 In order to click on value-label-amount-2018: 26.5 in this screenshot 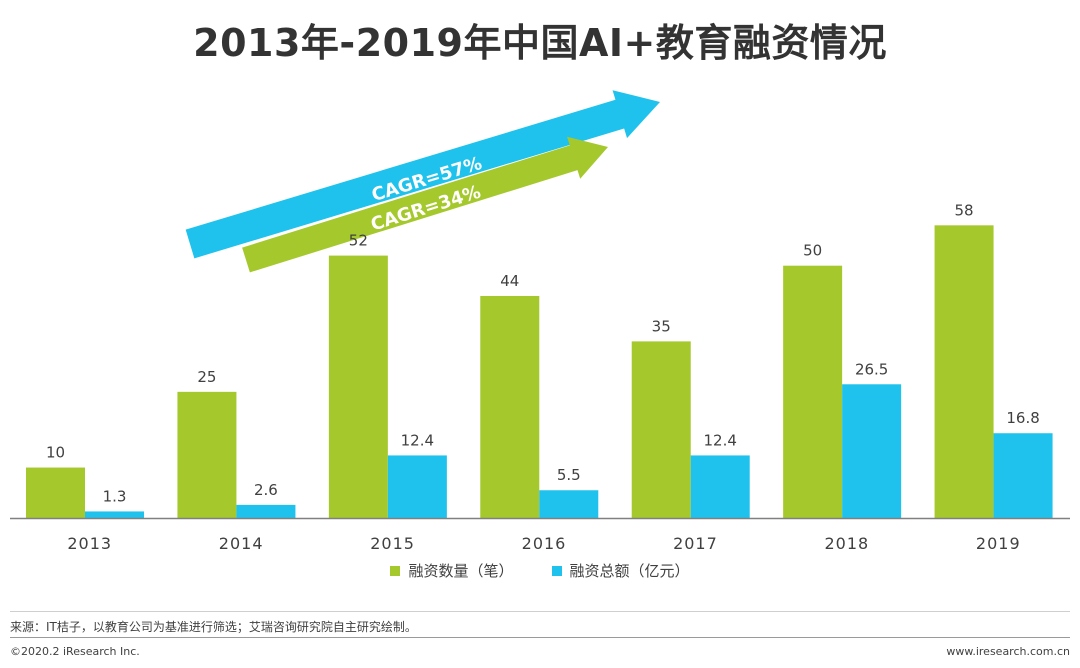, I will do `click(871, 369)`.